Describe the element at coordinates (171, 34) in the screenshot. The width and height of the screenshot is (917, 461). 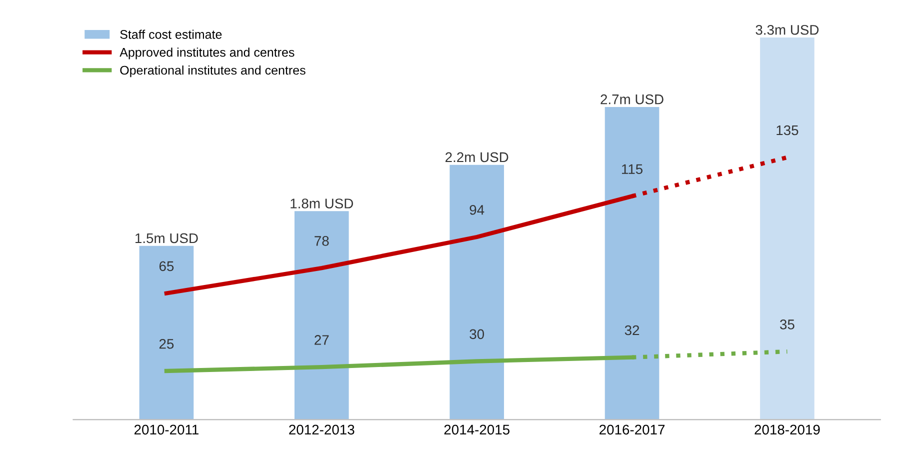
I see `legend-label: Staff cost estimate` at that location.